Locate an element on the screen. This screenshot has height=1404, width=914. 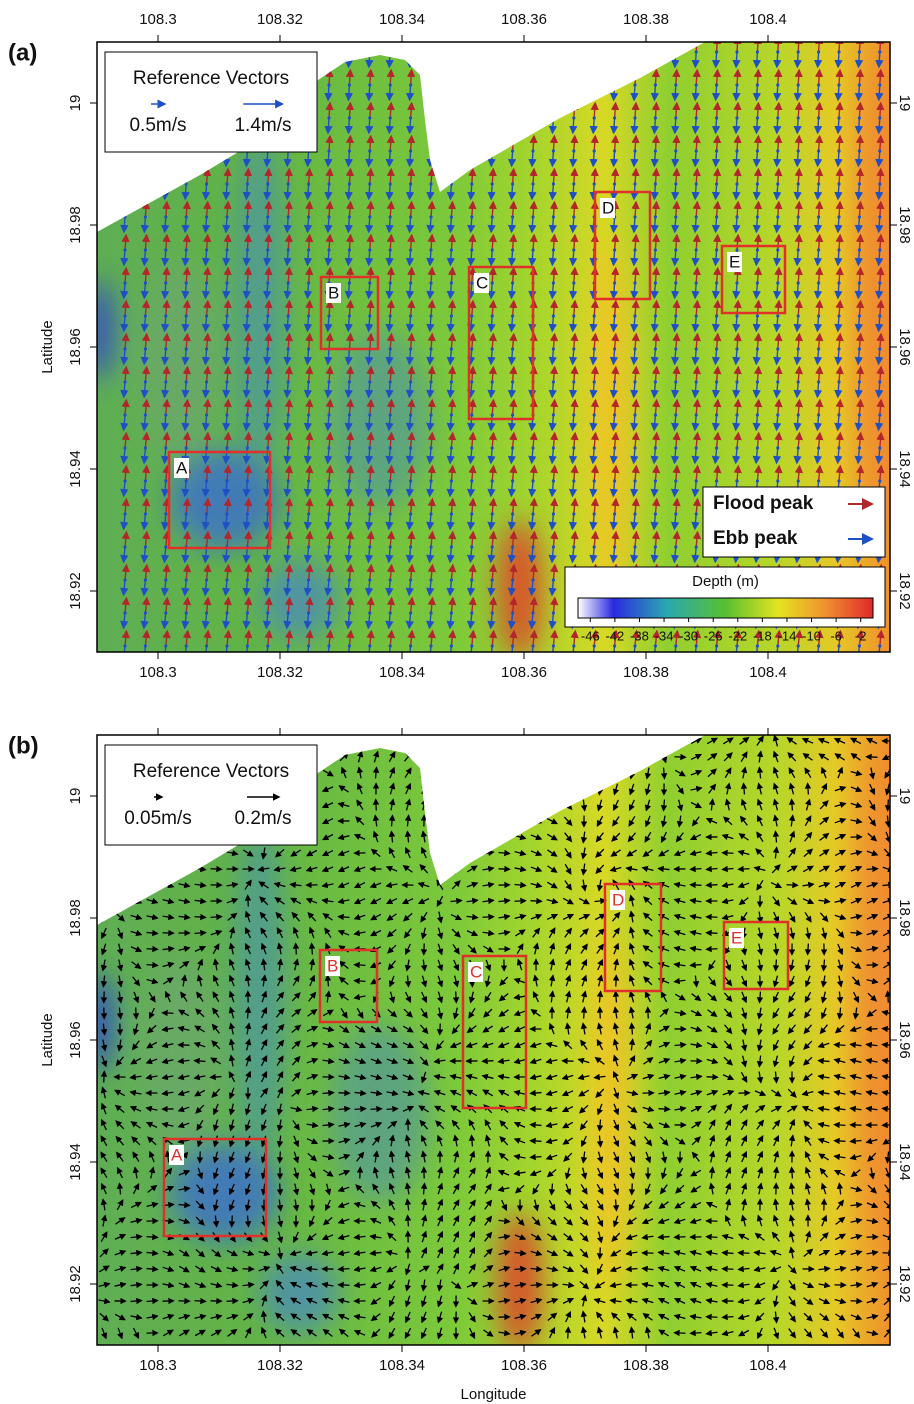
depth-patch is located at coordinates (300, 1293).